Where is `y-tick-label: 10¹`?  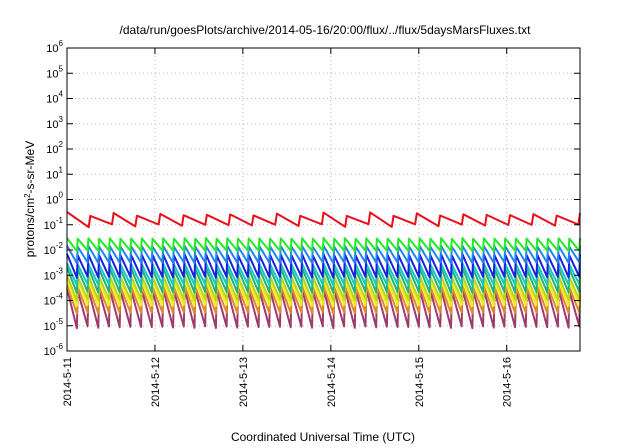
y-tick-label: 10¹ is located at coordinates (54, 173).